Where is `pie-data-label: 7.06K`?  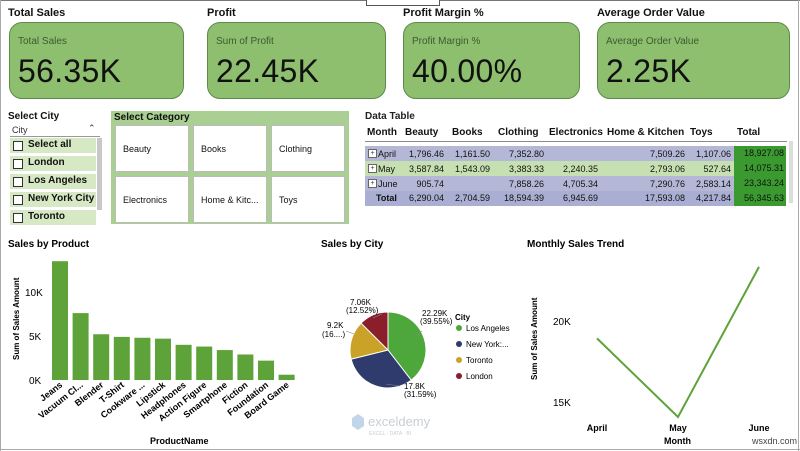 pie-data-label: 7.06K is located at coordinates (361, 302).